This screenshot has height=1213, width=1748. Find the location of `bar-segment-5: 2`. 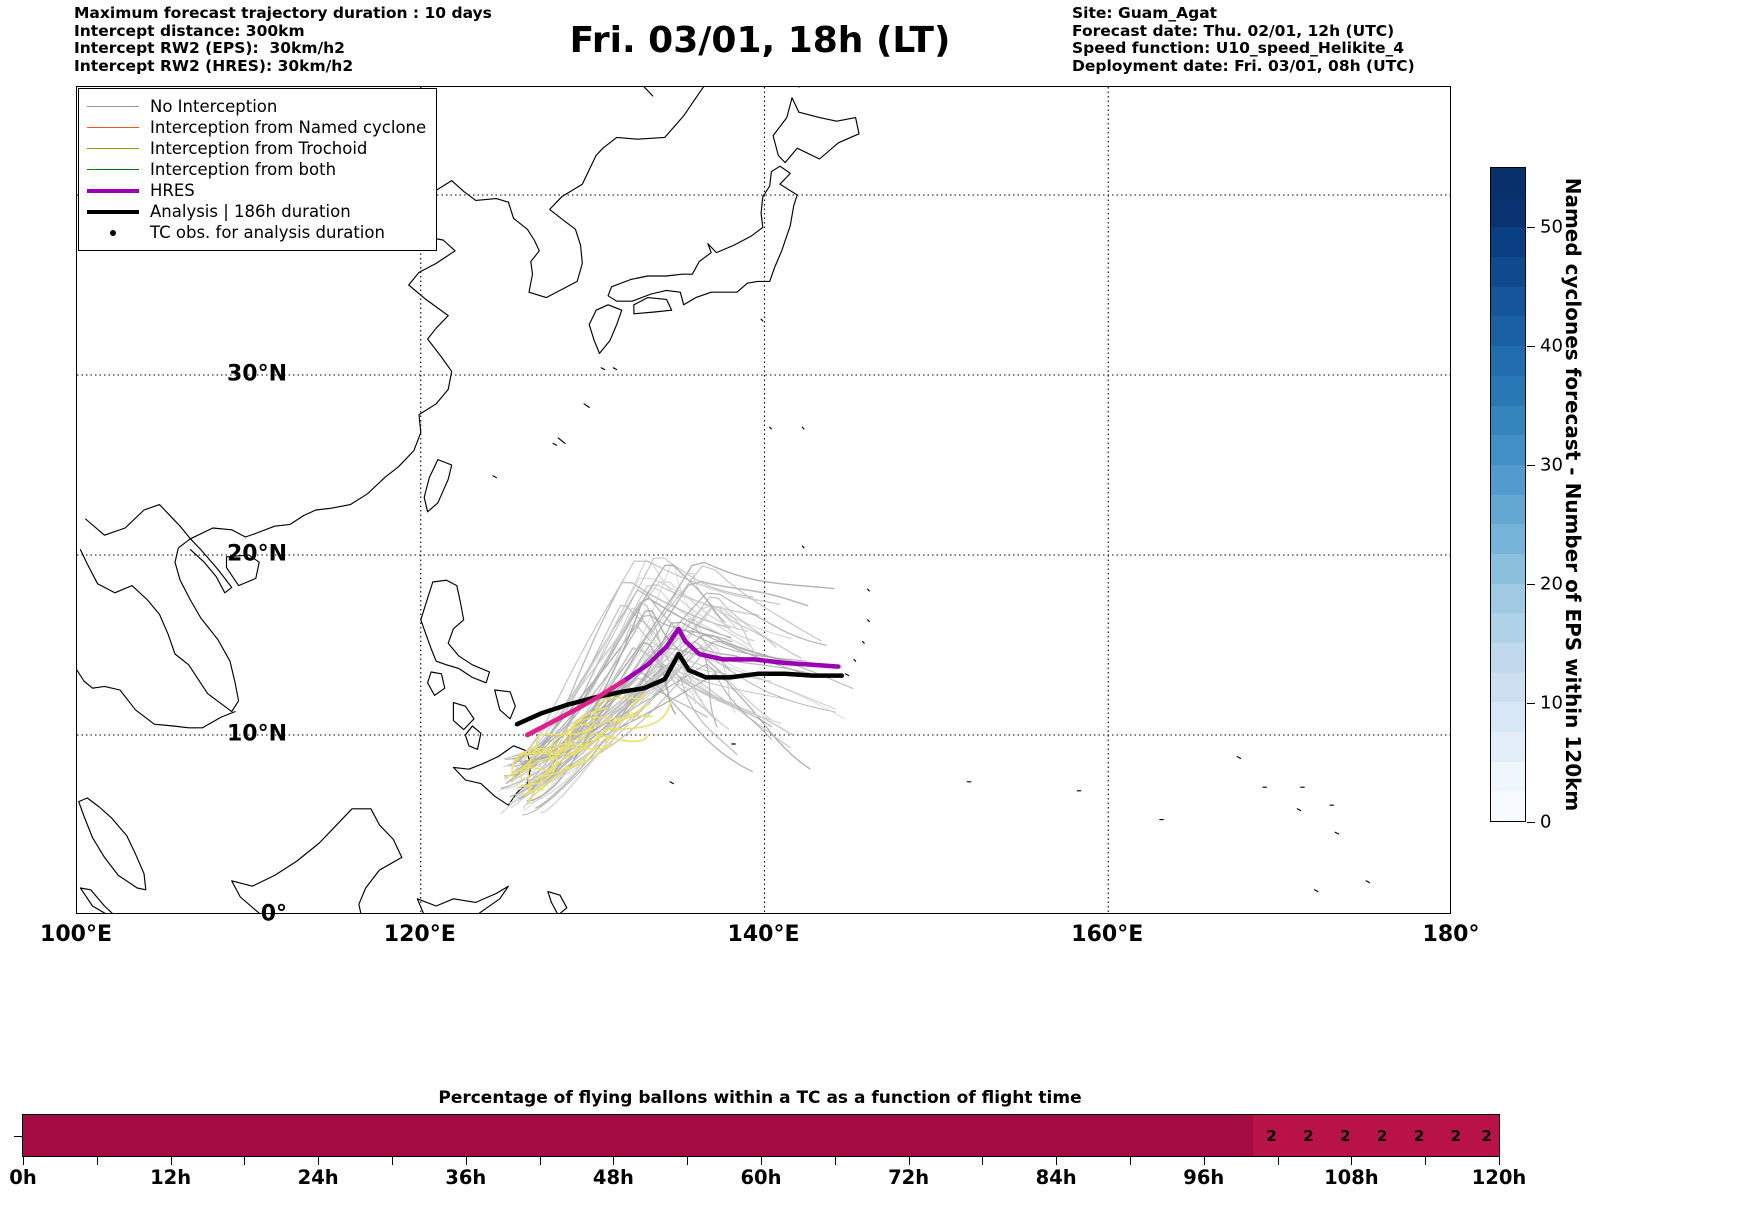

bar-segment-5: 2 is located at coordinates (1419, 1135).